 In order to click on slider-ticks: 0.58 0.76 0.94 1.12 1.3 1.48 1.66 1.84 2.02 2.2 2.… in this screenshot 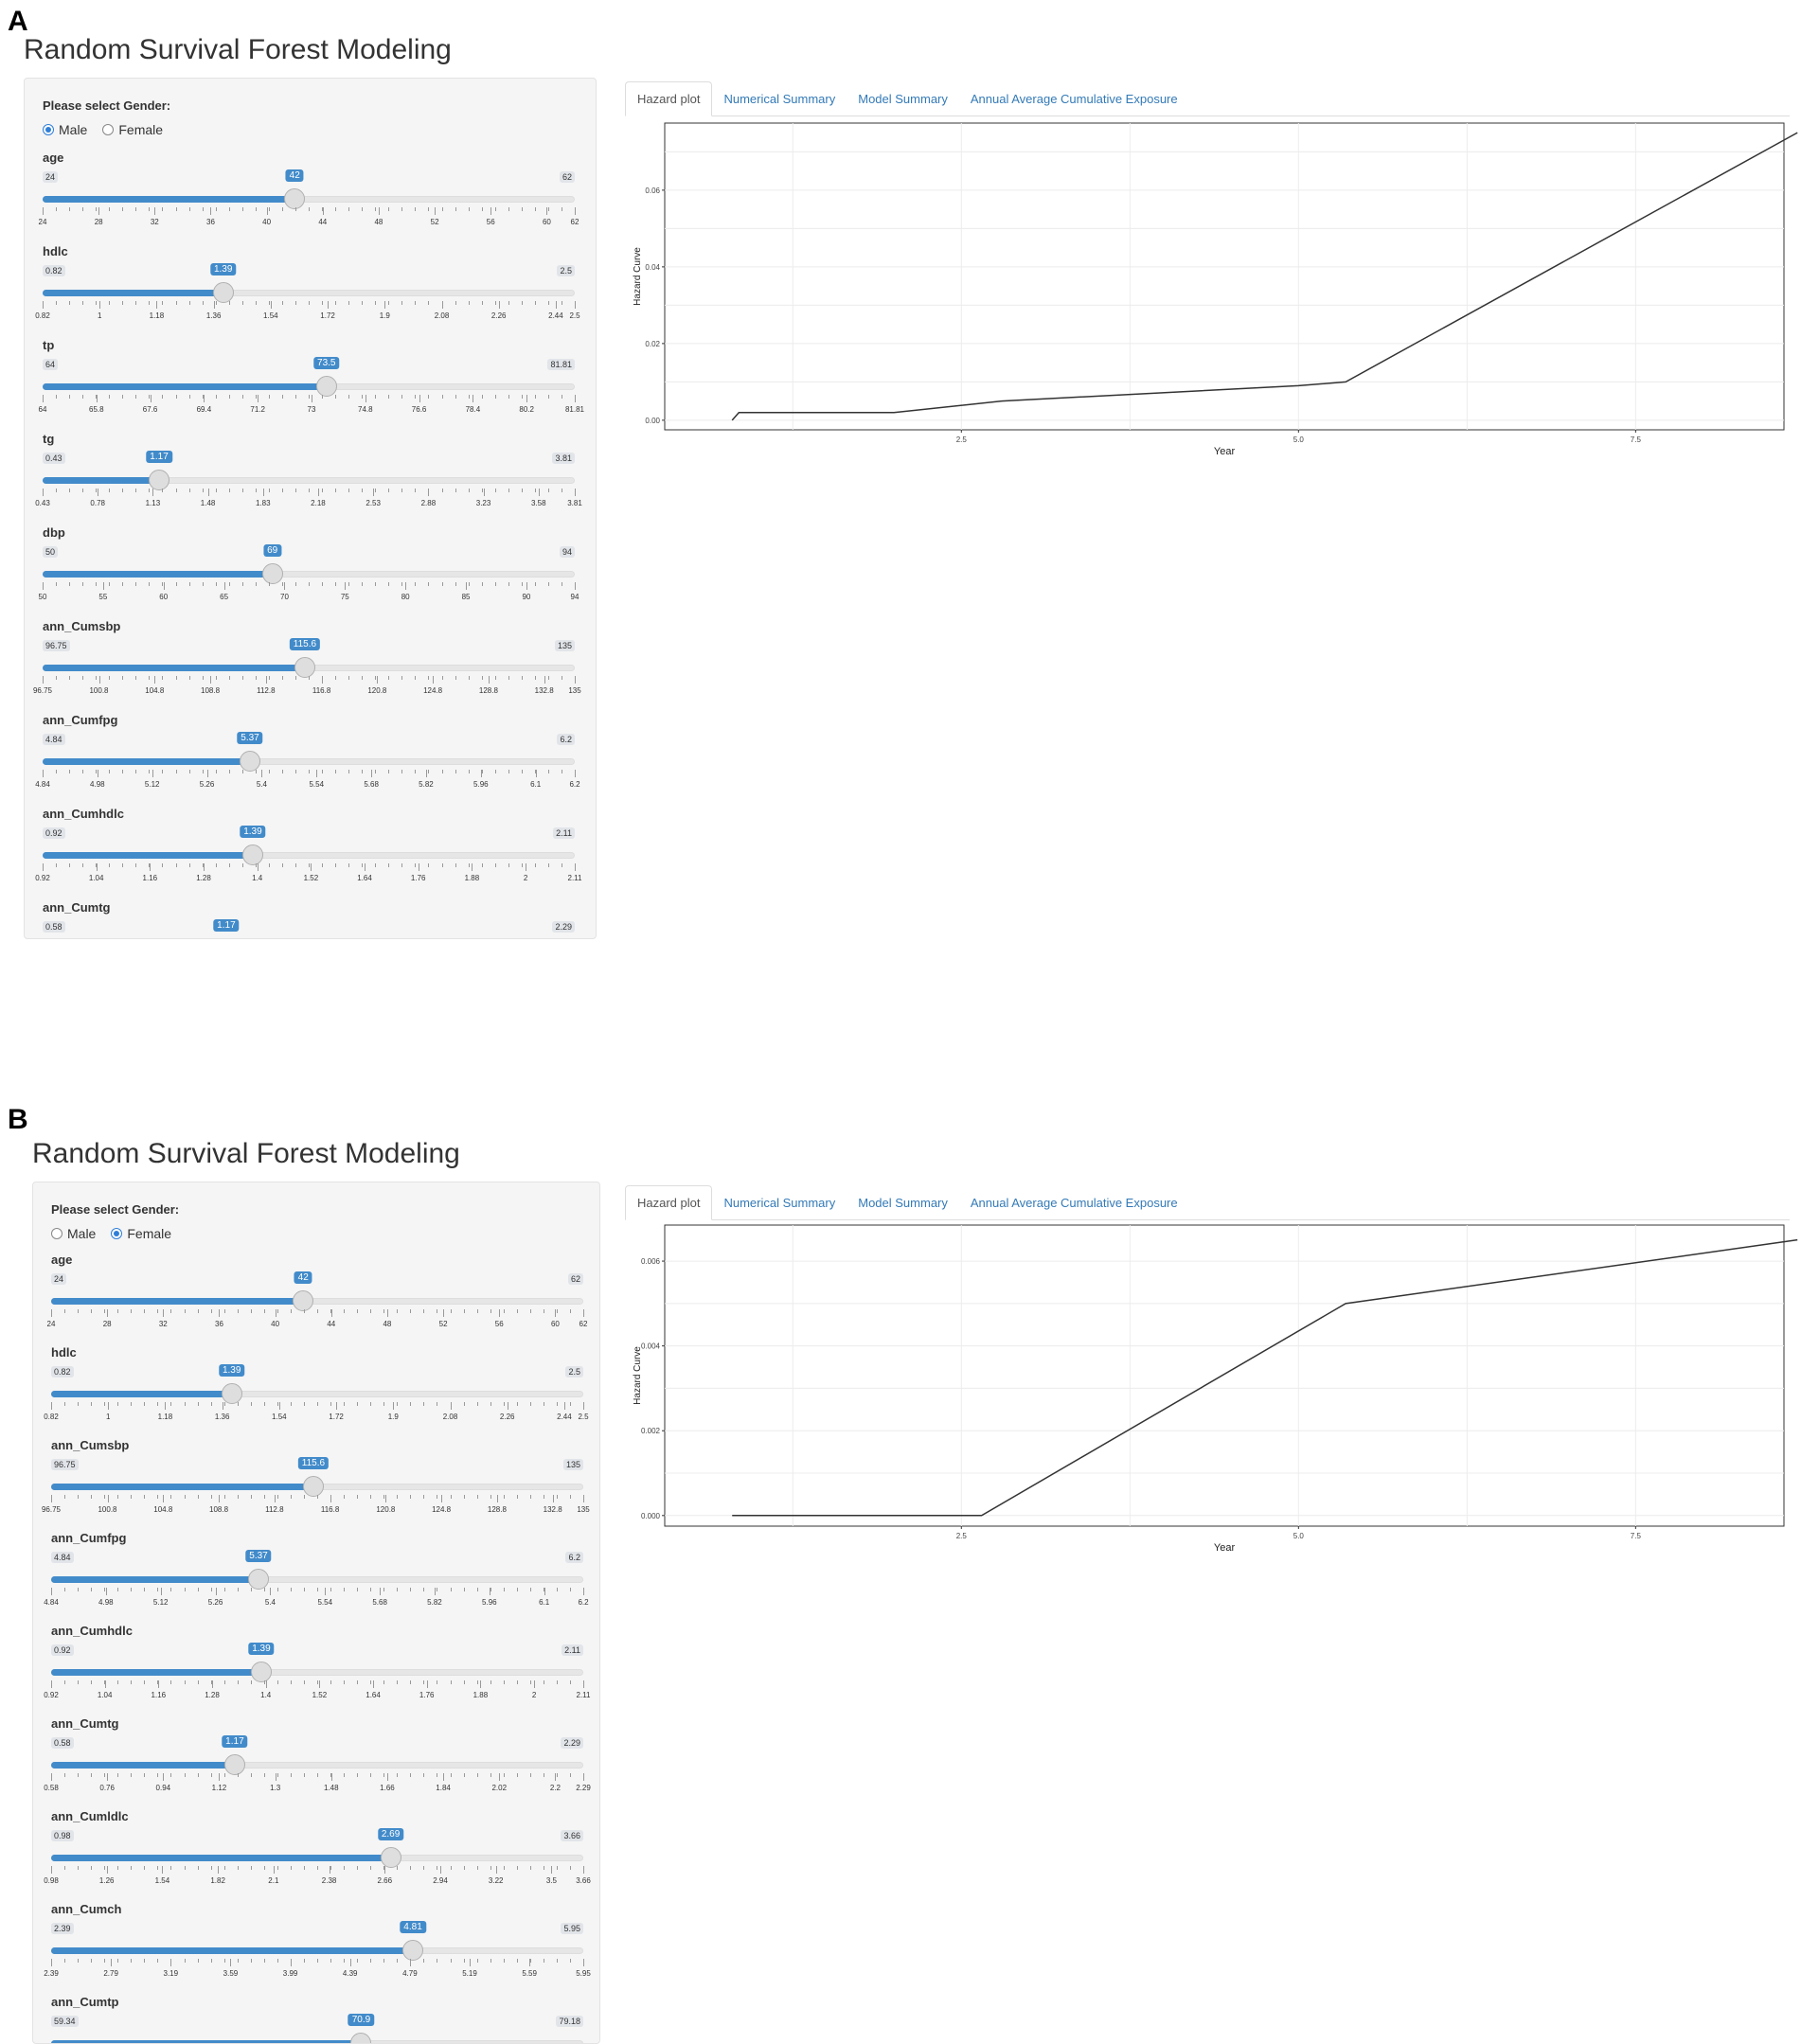, I will do `click(317, 1782)`.